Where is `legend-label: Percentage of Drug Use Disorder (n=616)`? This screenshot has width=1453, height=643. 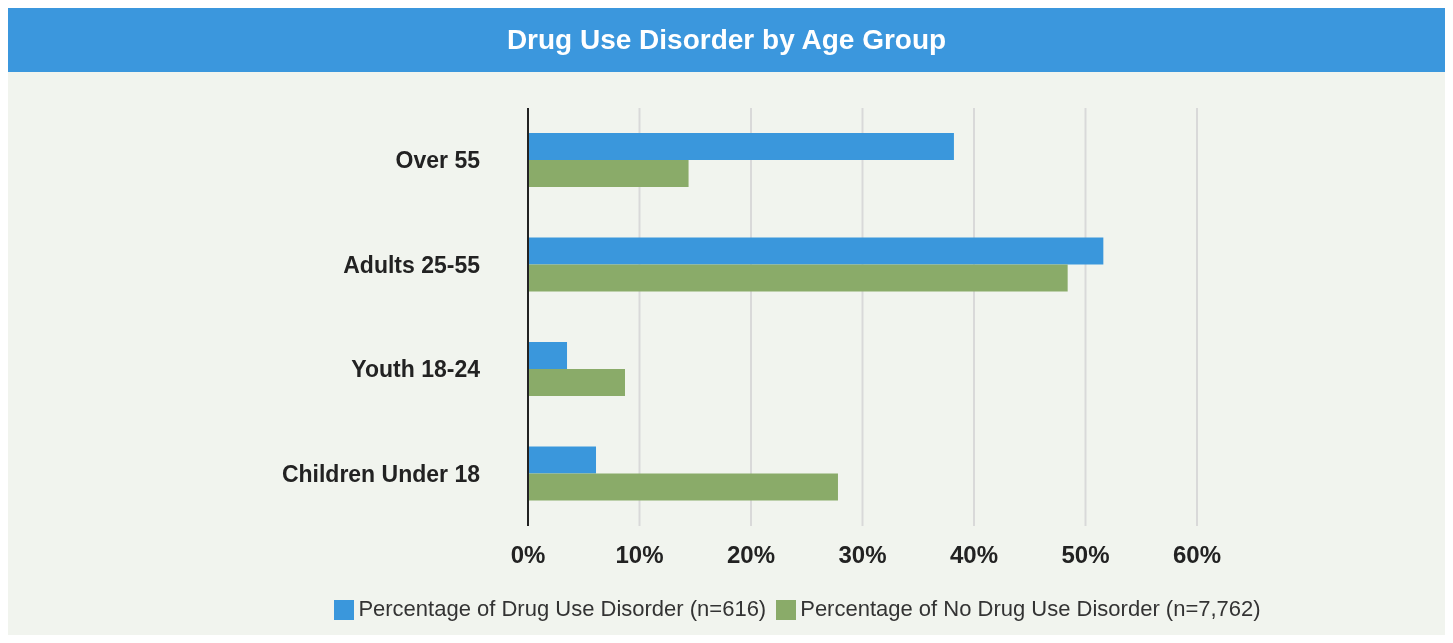 legend-label: Percentage of Drug Use Disorder (n=616) is located at coordinates (562, 608).